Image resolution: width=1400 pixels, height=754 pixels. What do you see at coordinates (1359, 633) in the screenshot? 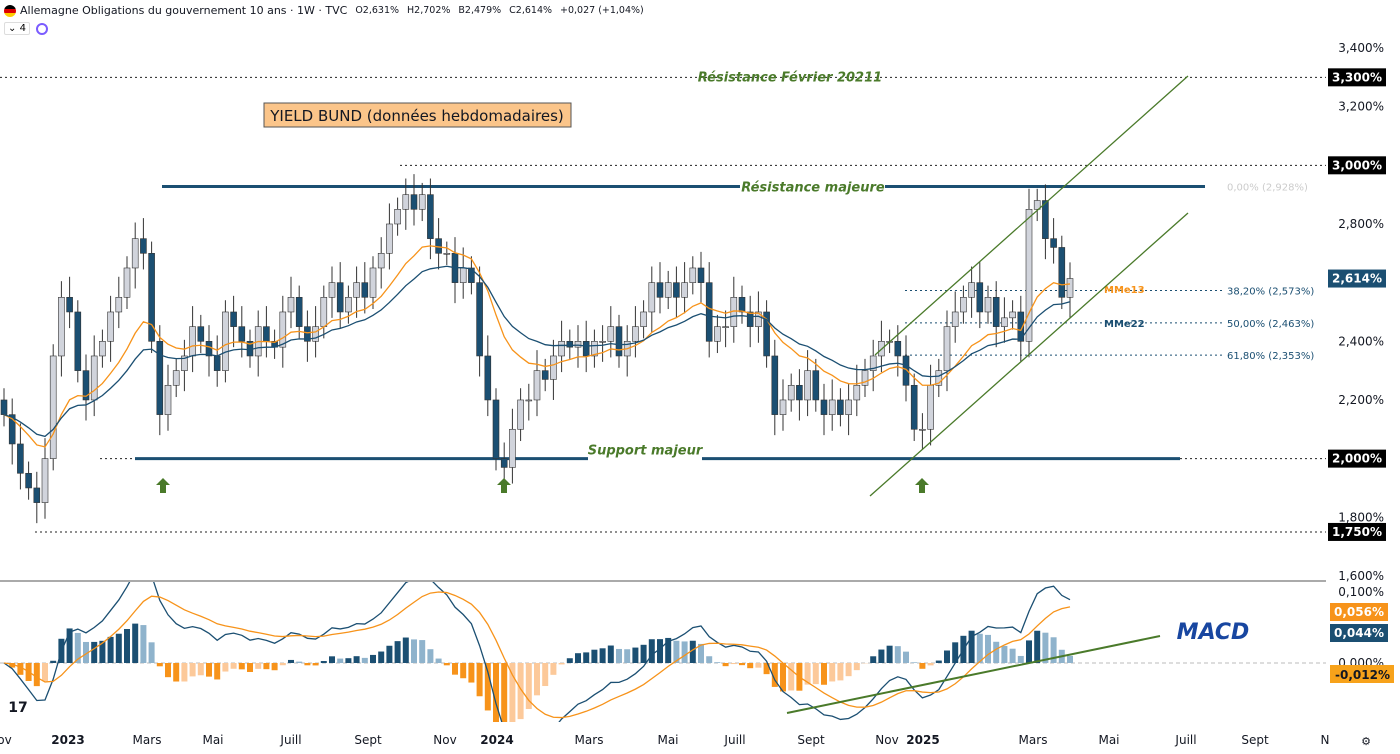
I see `macd-value-label: 0,044%` at bounding box center [1359, 633].